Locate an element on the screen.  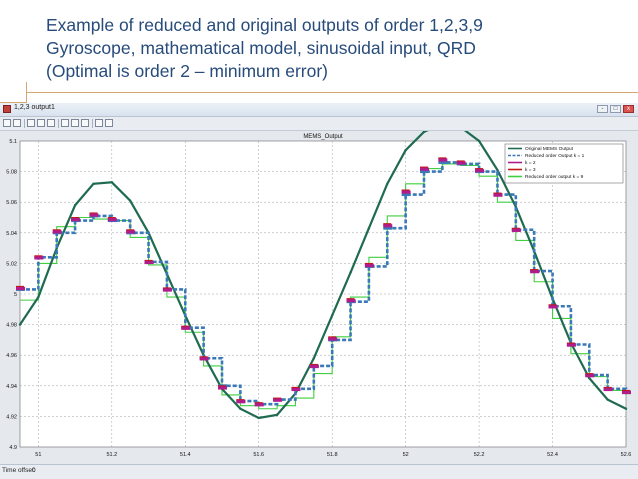
y-tick-label: 5.1 is located at coordinates (13, 142).